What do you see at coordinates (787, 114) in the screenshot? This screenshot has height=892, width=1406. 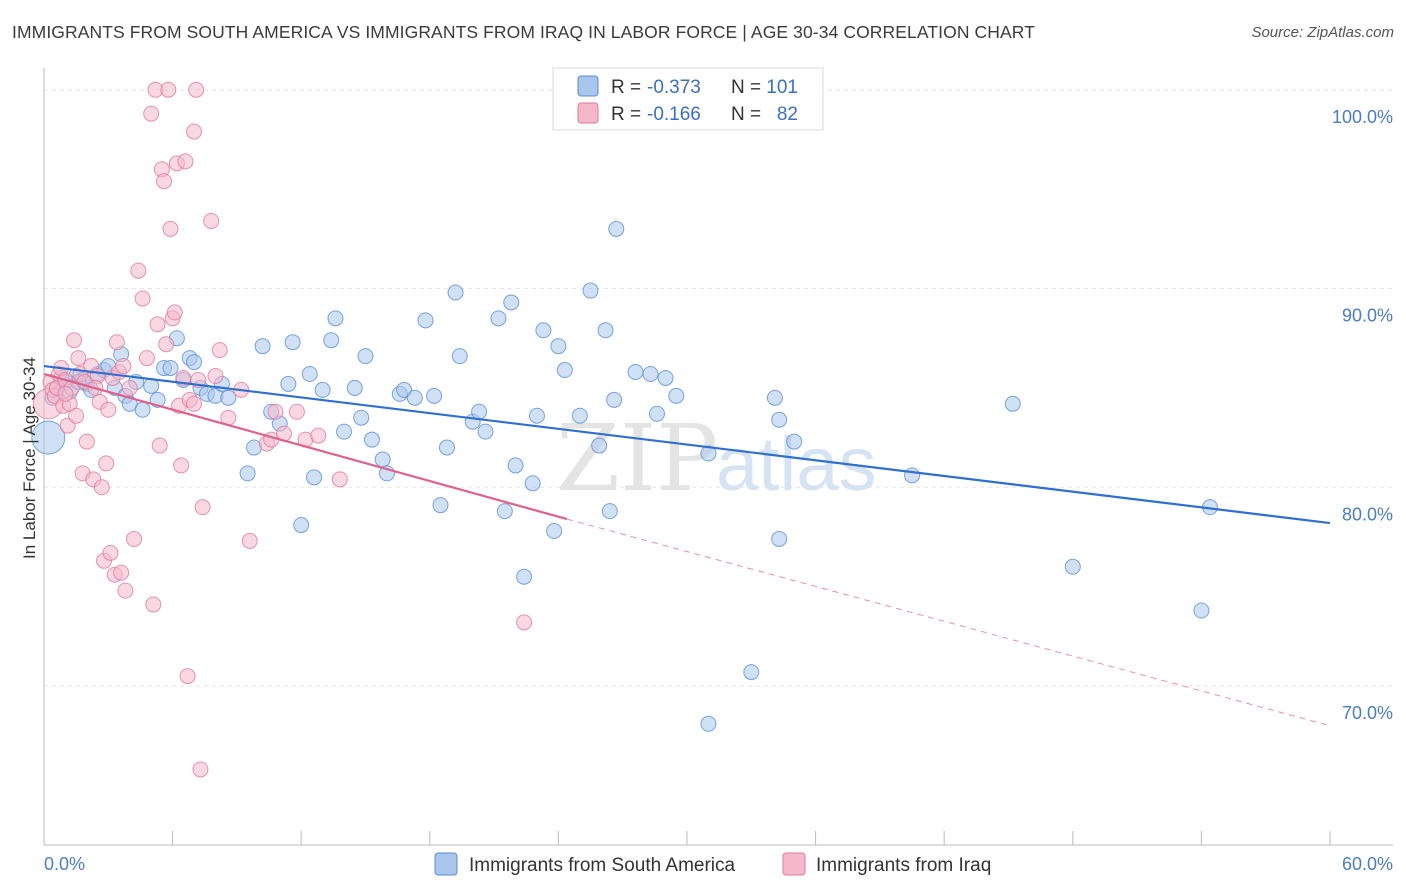 I see `legend-n-value-2: 82` at bounding box center [787, 114].